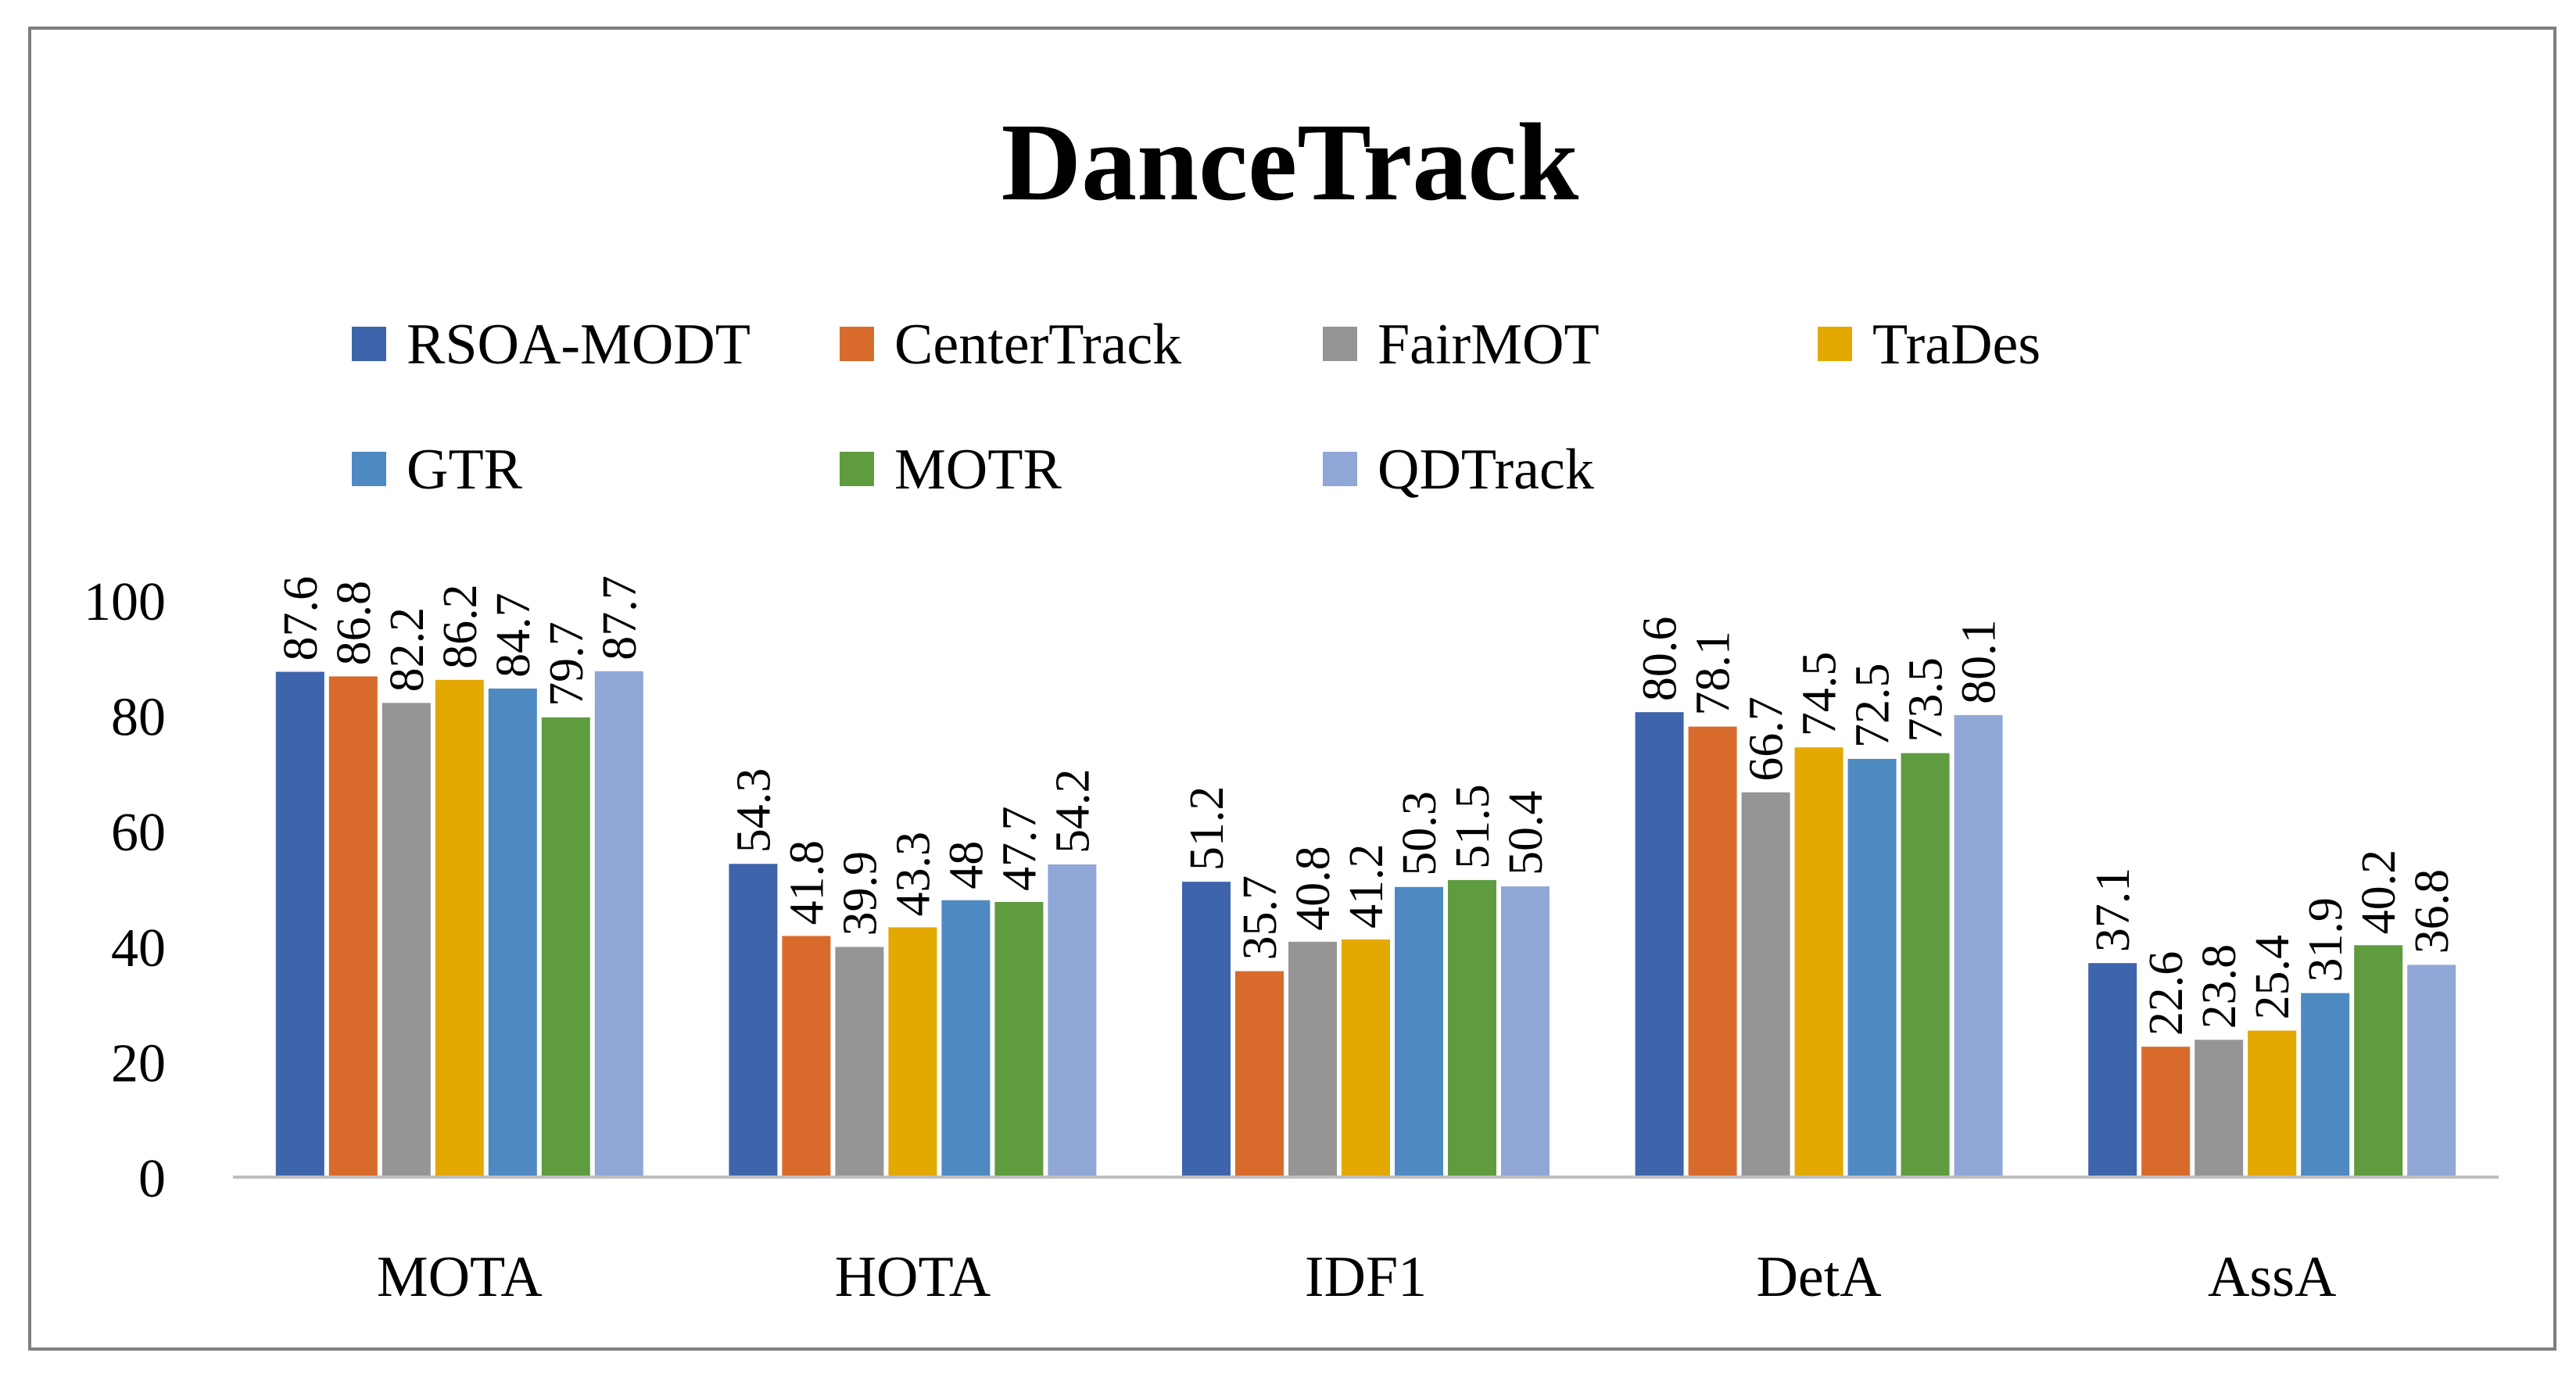 The width and height of the screenshot is (2576, 1385). I want to click on data-label: 50.3, so click(1419, 833).